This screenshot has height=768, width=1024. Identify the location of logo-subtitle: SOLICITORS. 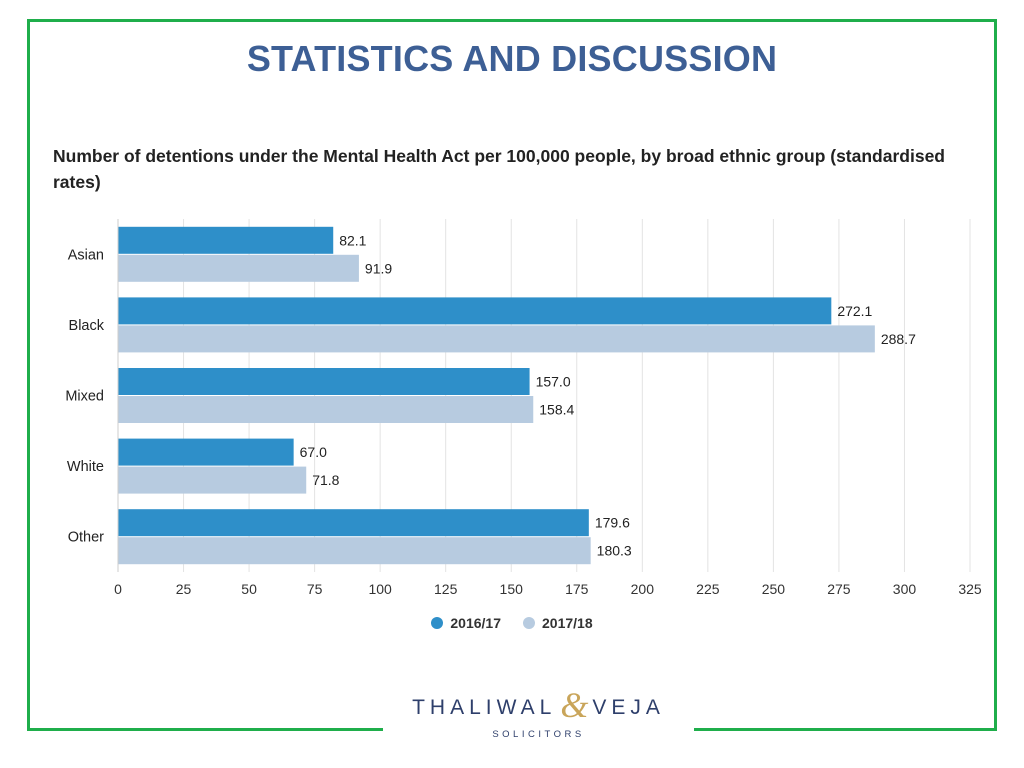
(538, 734).